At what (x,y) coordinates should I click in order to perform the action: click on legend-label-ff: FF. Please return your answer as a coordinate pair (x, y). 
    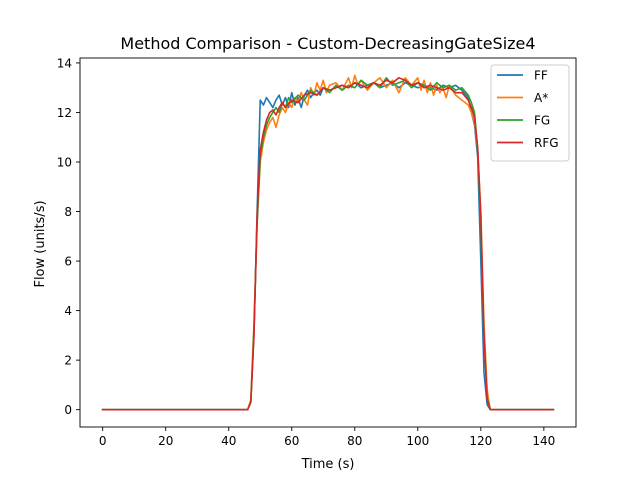
    Looking at the image, I should click on (541, 76).